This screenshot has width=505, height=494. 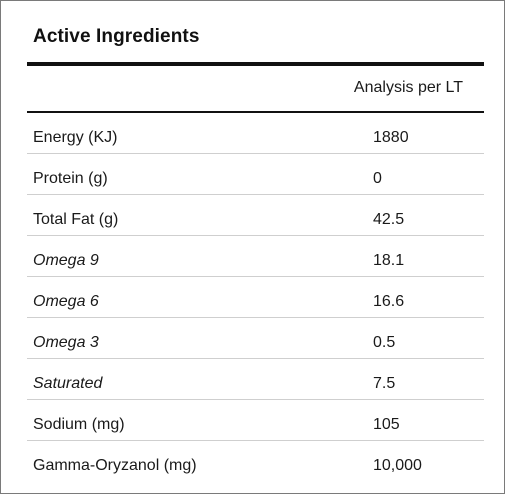 What do you see at coordinates (384, 383) in the screenshot?
I see `ingredient-value: 7.5` at bounding box center [384, 383].